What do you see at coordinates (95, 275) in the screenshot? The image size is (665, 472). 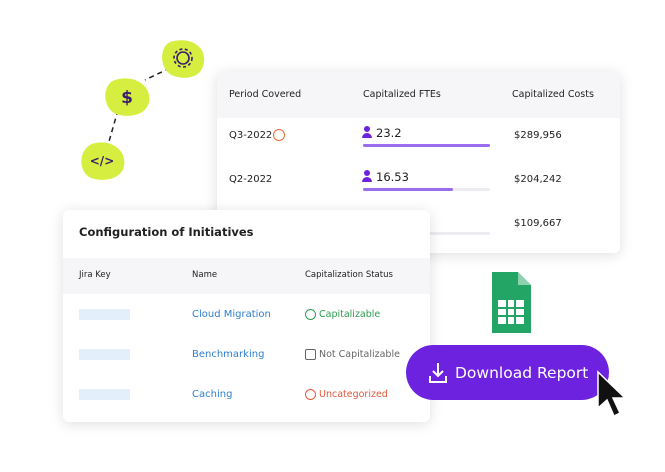 I see `column-header: Jira Key` at bounding box center [95, 275].